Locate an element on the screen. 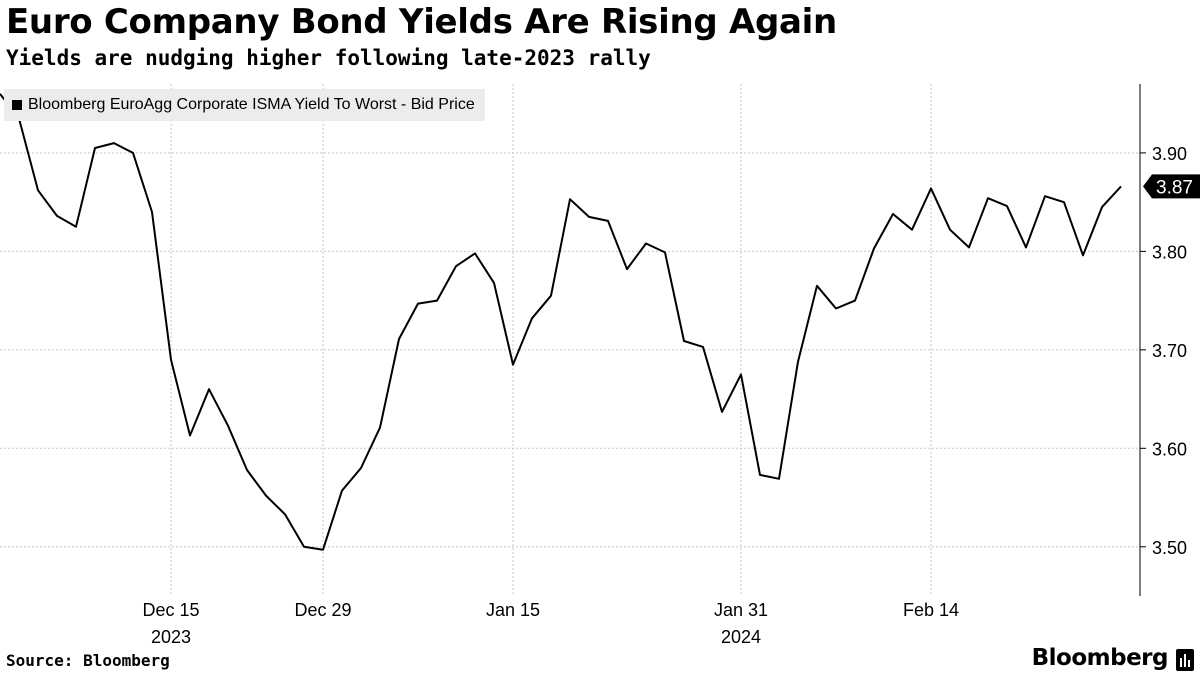 The width and height of the screenshot is (1200, 675). y-tick-label: 3.70 is located at coordinates (1169, 351).